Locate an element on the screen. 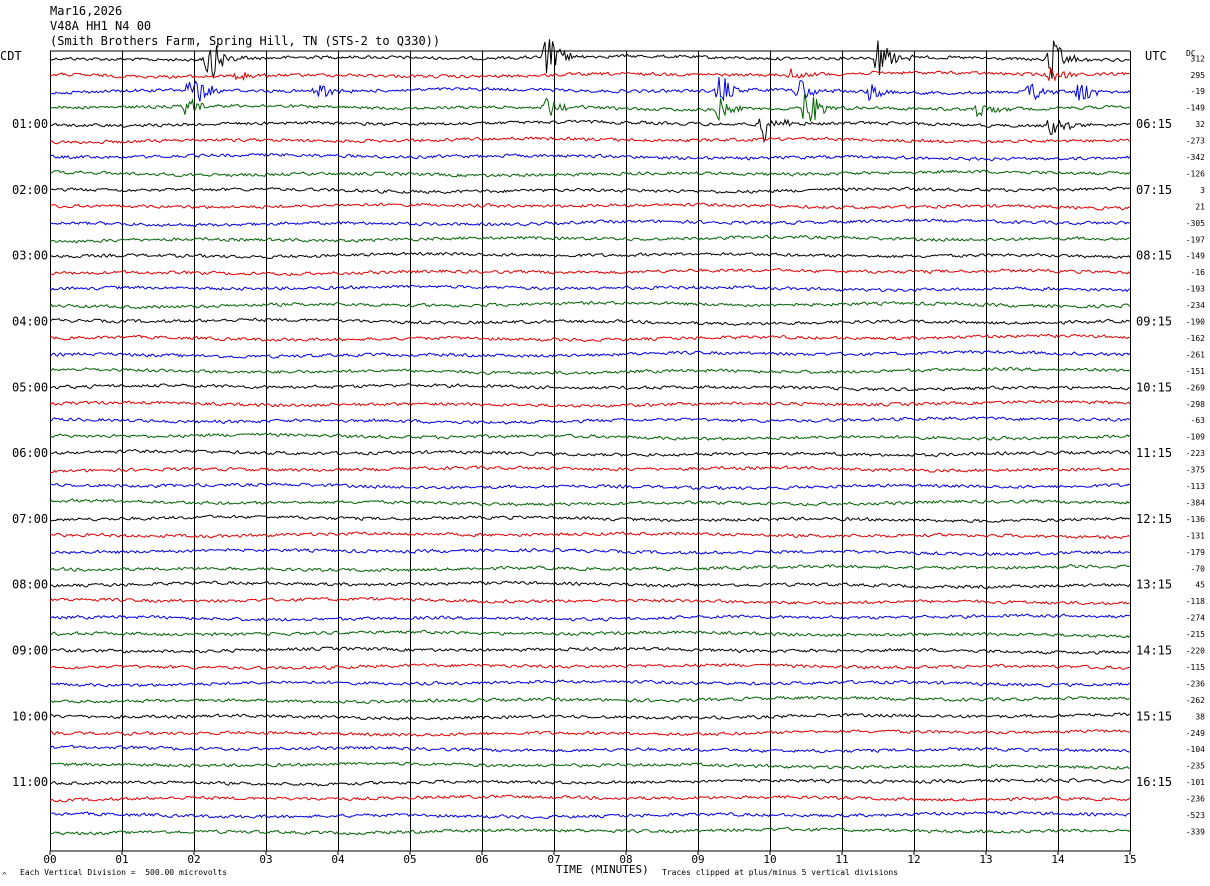 The width and height of the screenshot is (1210, 886). x-tick-label-00: 00 is located at coordinates (49, 859).